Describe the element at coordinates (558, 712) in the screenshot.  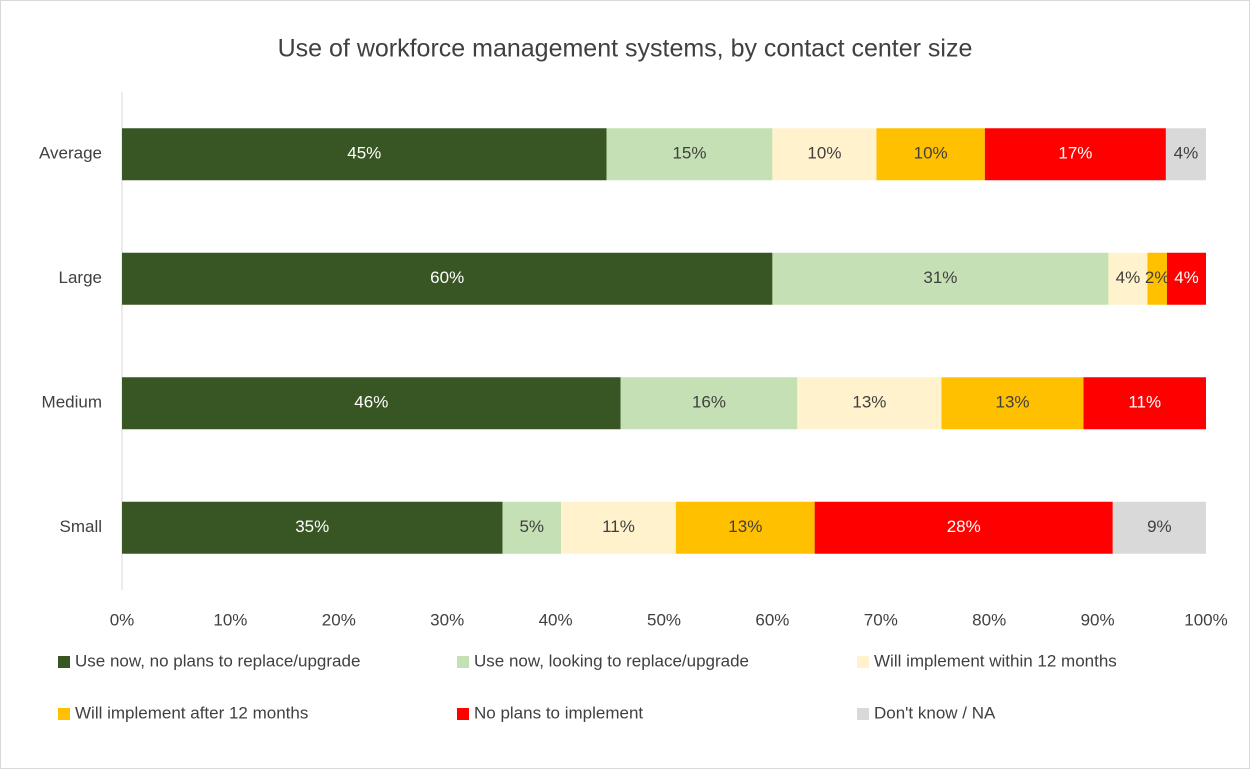
I see `legend-label: No plans to implement` at that location.